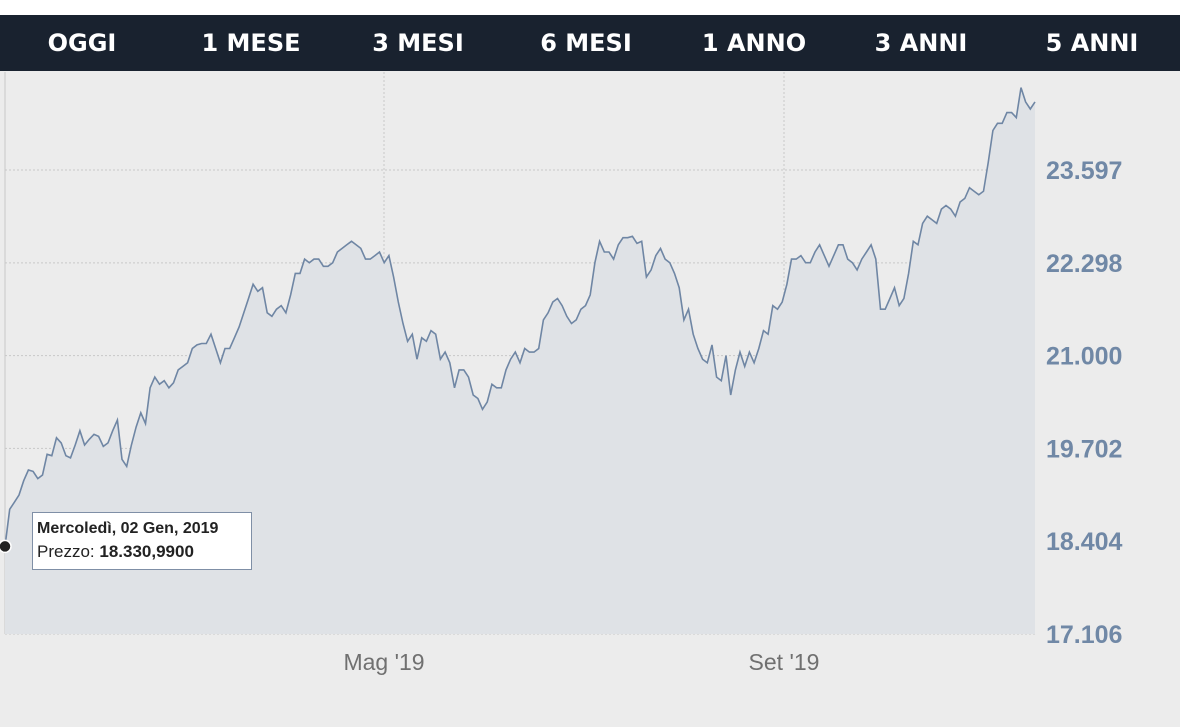 This screenshot has height=727, width=1187. I want to click on tab-5-anni: 5 ANNI, so click(1092, 43).